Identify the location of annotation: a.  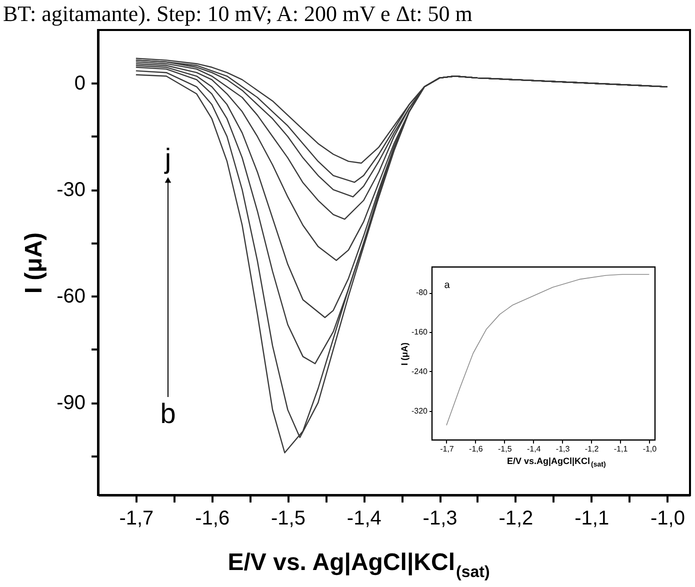
(447, 285).